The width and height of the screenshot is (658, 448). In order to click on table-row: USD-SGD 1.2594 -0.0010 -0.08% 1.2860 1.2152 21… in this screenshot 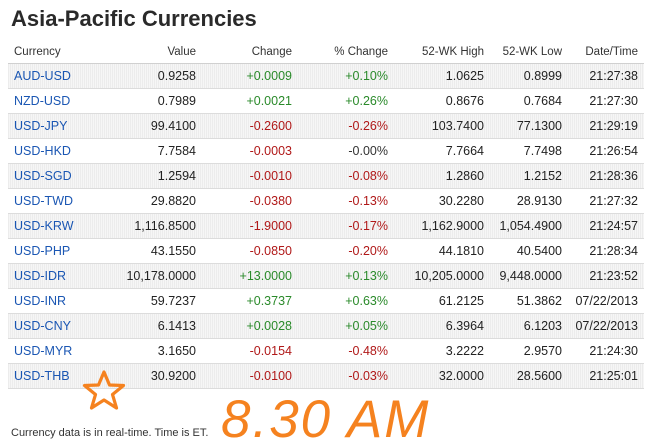, I will do `click(326, 176)`.